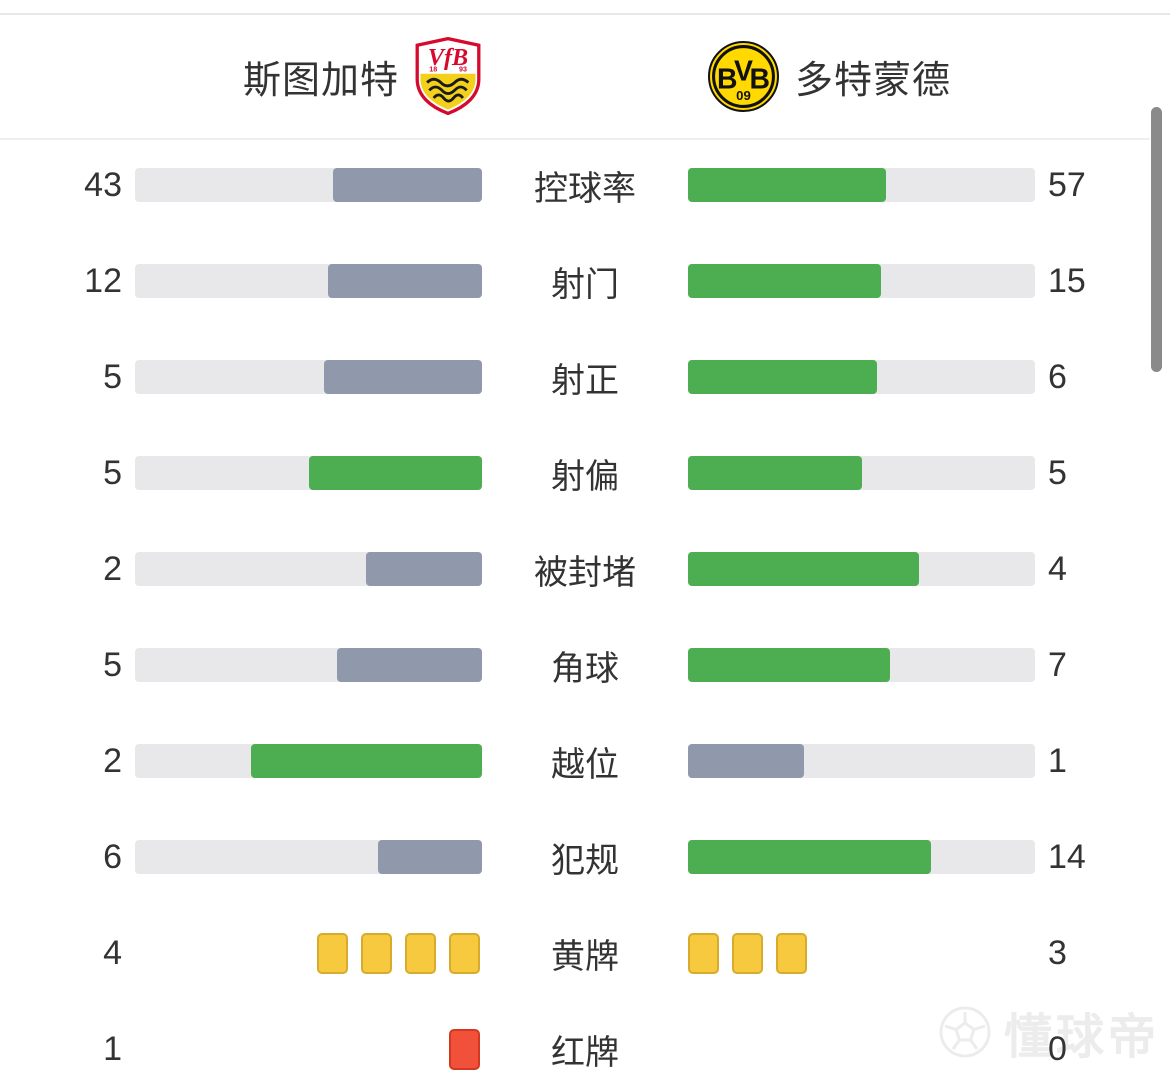 The width and height of the screenshot is (1170, 1075). Describe the element at coordinates (585, 188) in the screenshot. I see `stat-label: 控球率` at that location.